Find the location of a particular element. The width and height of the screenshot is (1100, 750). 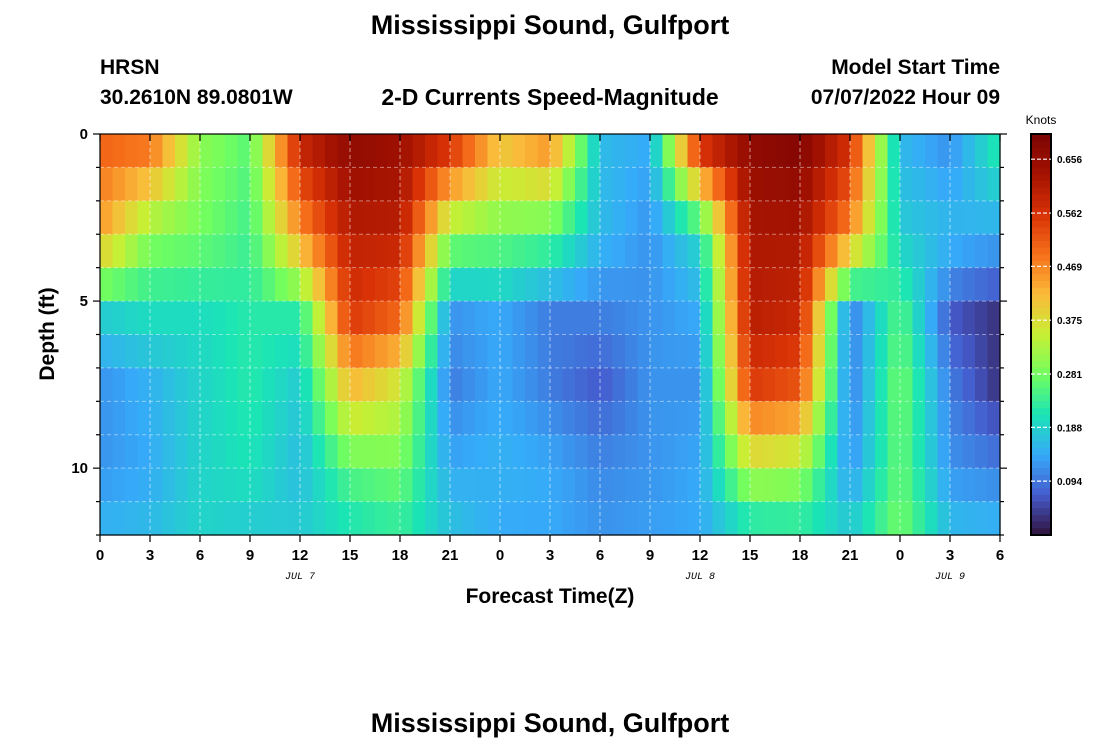

x-tick-label: 21 is located at coordinates (850, 555).